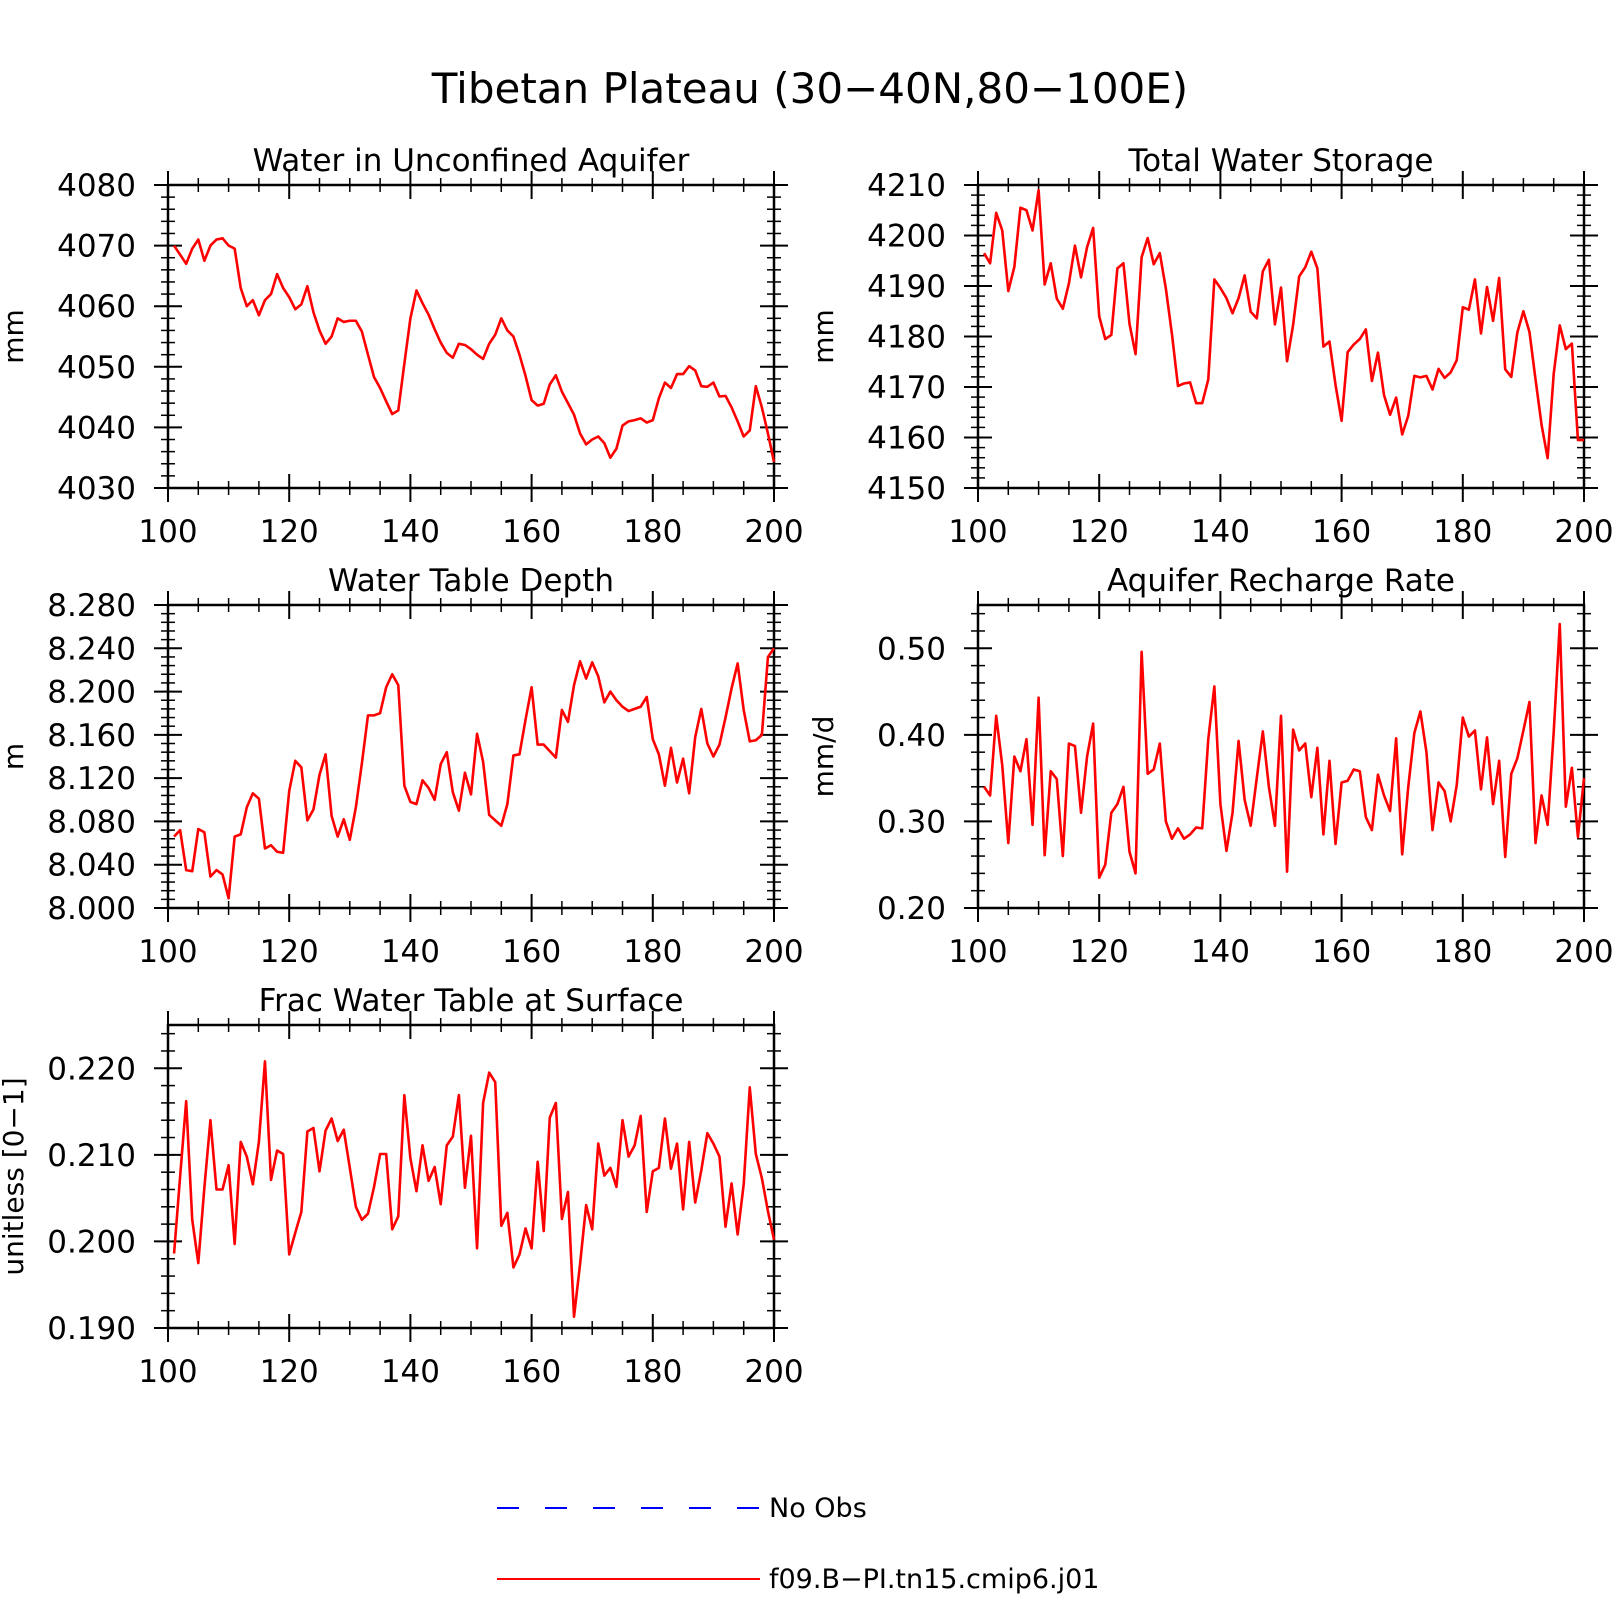 The image size is (1620, 1620). Describe the element at coordinates (96, 368) in the screenshot. I see `y-tick-label: 4050` at that location.